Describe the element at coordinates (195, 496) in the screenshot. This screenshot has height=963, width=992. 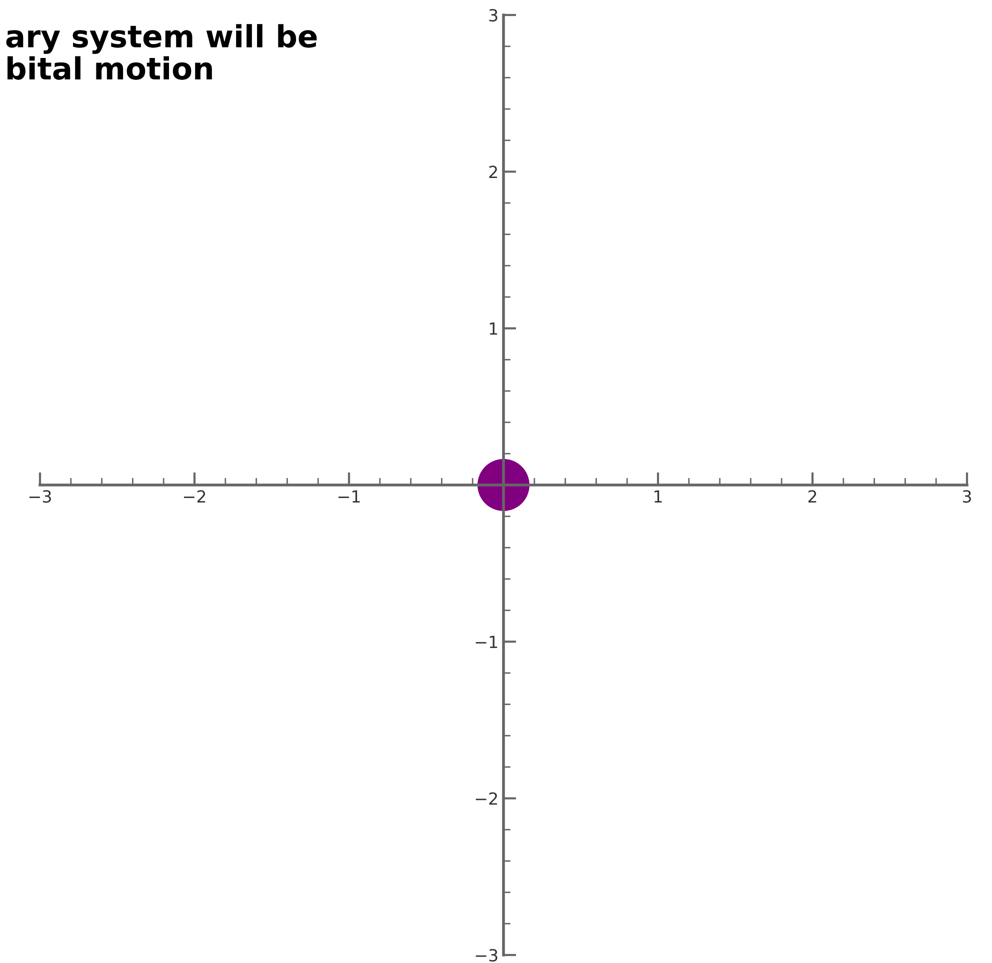
I see `x-tick-label: −2` at that location.